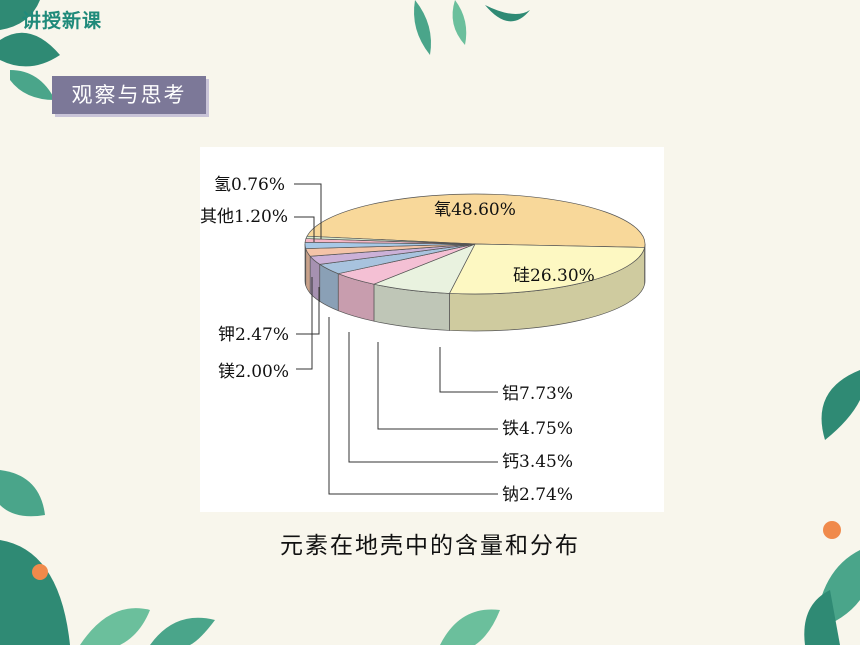 This screenshot has height=645, width=860. Describe the element at coordinates (305, 264) in the screenshot. I see `pie-side-镁` at that location.